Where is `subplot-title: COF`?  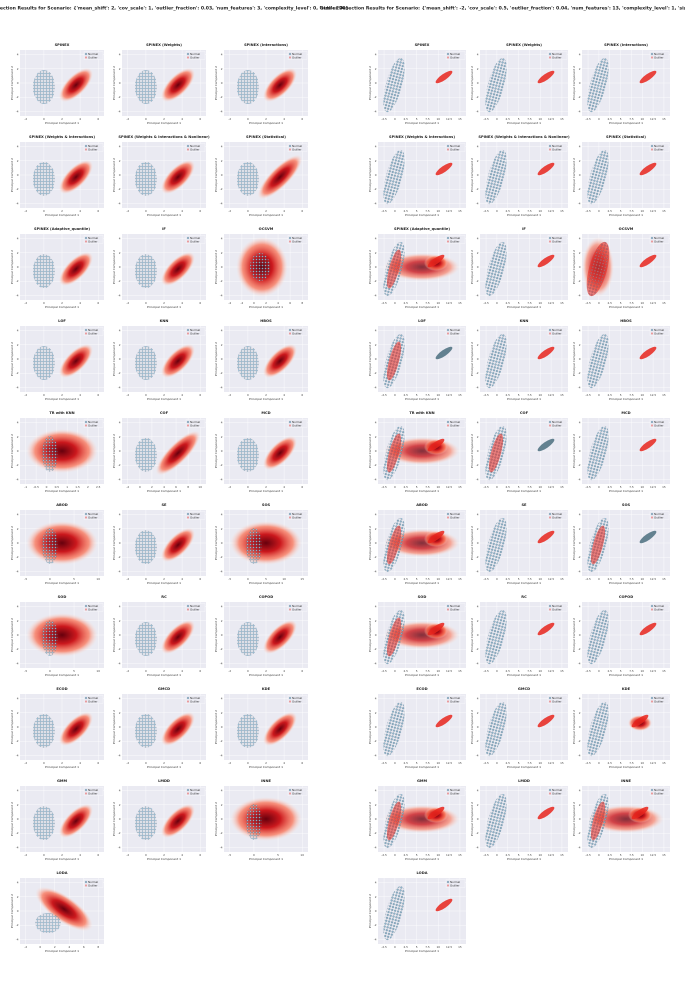 subplot-title: COF is located at coordinates (164, 413).